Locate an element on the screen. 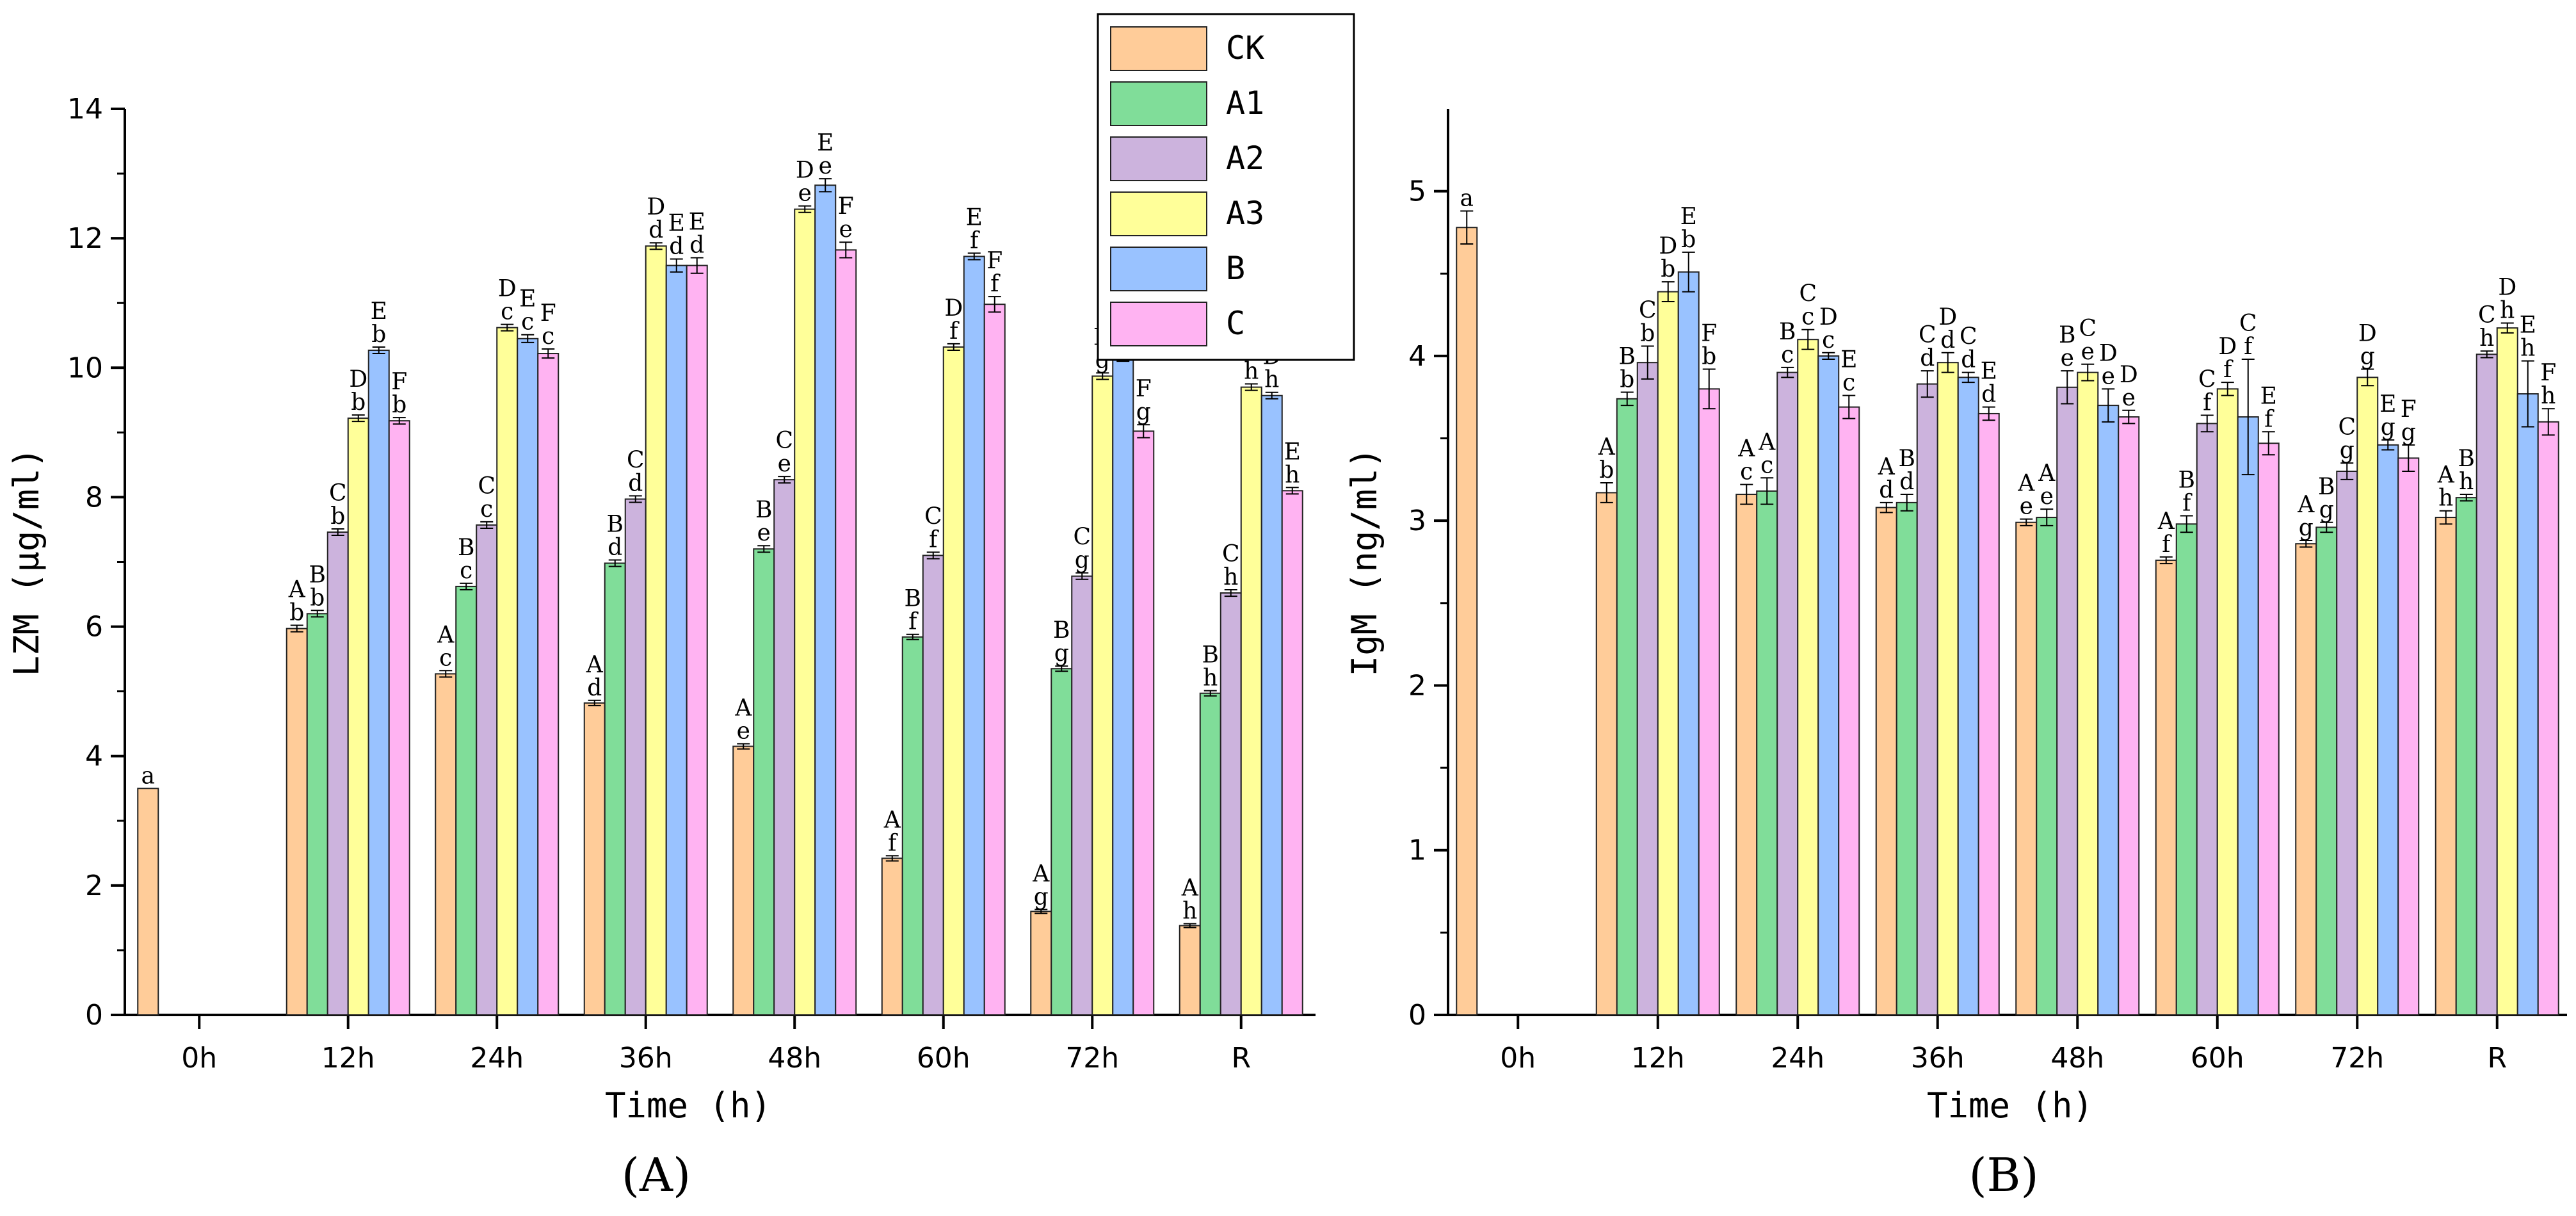  panel-a-bar-b-r is located at coordinates (1271, 705).